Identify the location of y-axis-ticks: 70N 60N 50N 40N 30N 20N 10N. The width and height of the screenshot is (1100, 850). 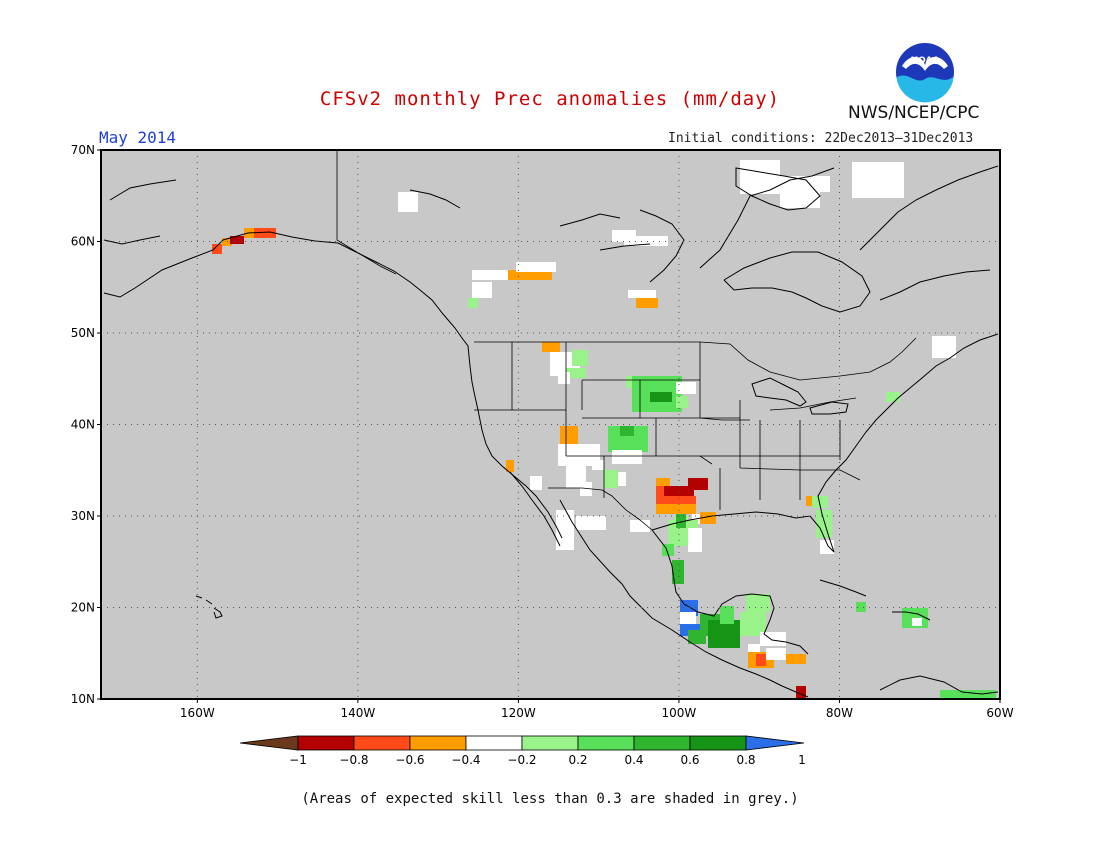
(86, 424).